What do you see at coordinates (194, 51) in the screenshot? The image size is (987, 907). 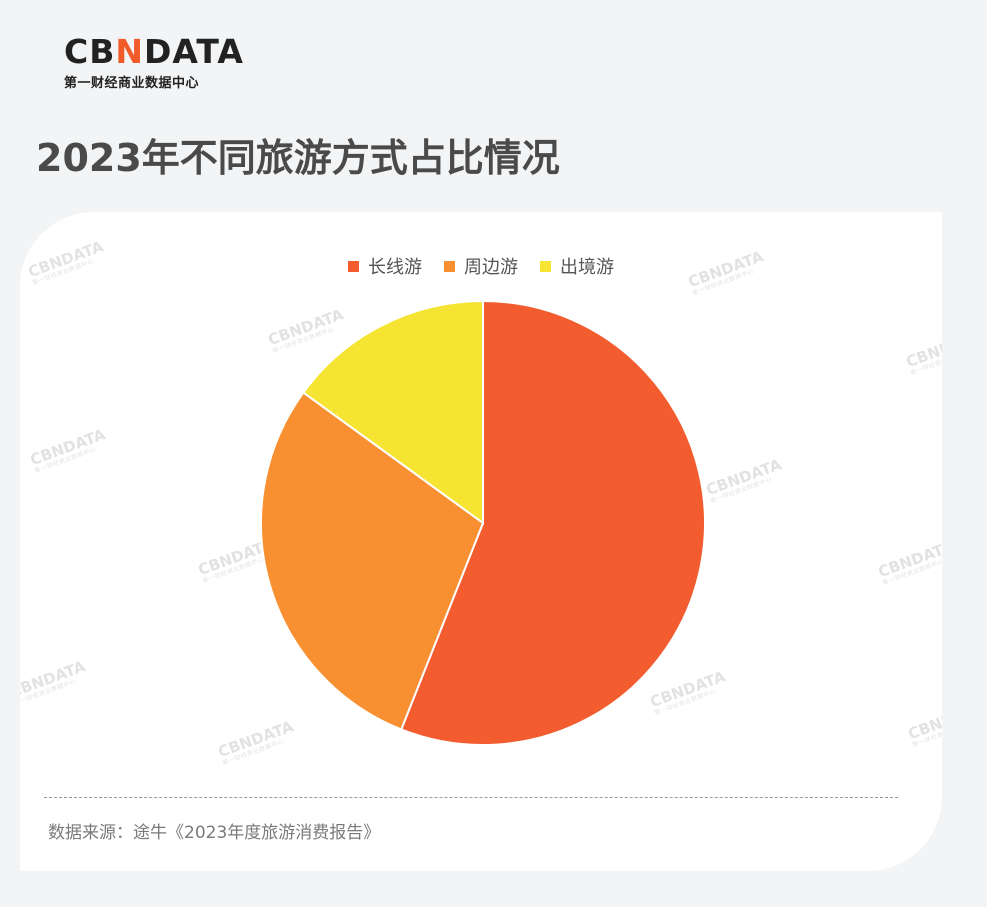 I see `logo-suffix: DATA` at bounding box center [194, 51].